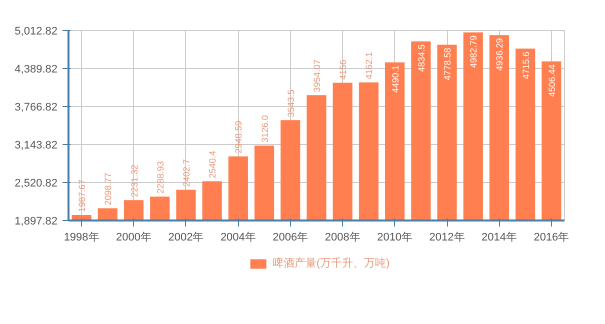 This screenshot has height=324, width=605. What do you see at coordinates (290, 238) in the screenshot?
I see `x-tick-label: 2006年` at bounding box center [290, 238].